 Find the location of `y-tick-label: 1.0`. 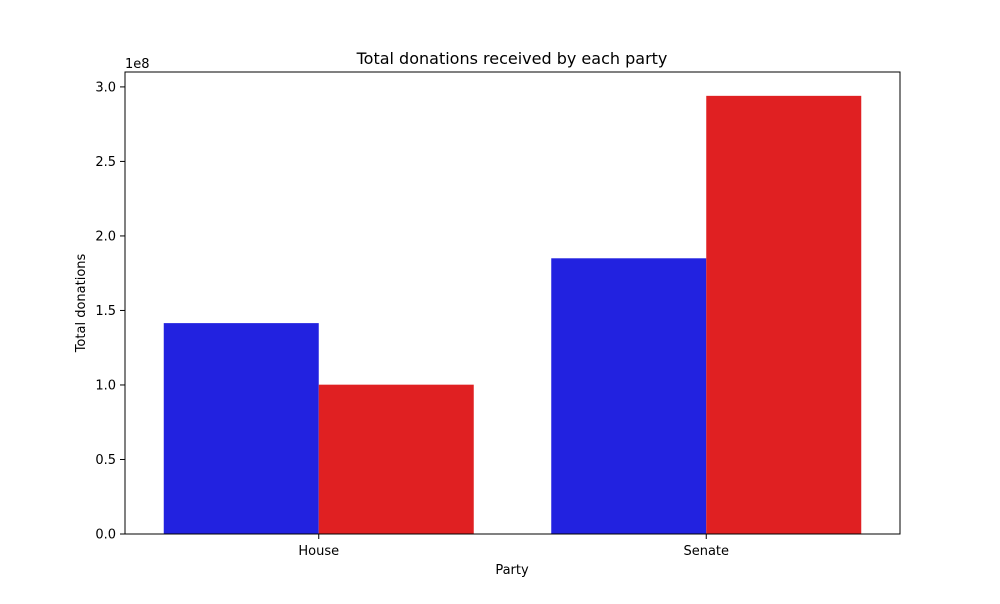

y-tick-label: 1.0 is located at coordinates (105, 385).